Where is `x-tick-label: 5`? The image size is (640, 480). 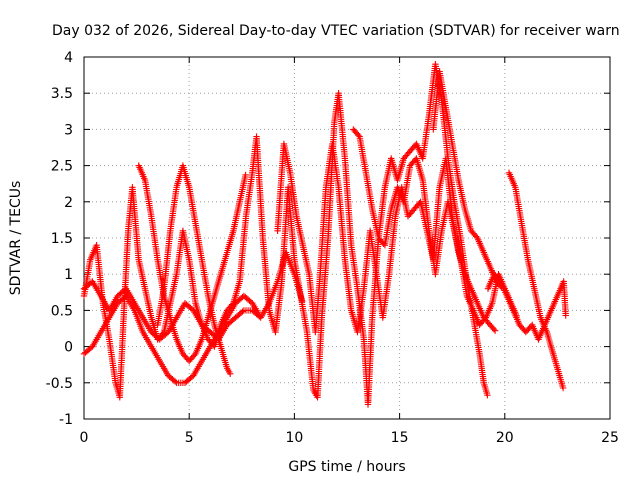 x-tick-label: 5 is located at coordinates (189, 438).